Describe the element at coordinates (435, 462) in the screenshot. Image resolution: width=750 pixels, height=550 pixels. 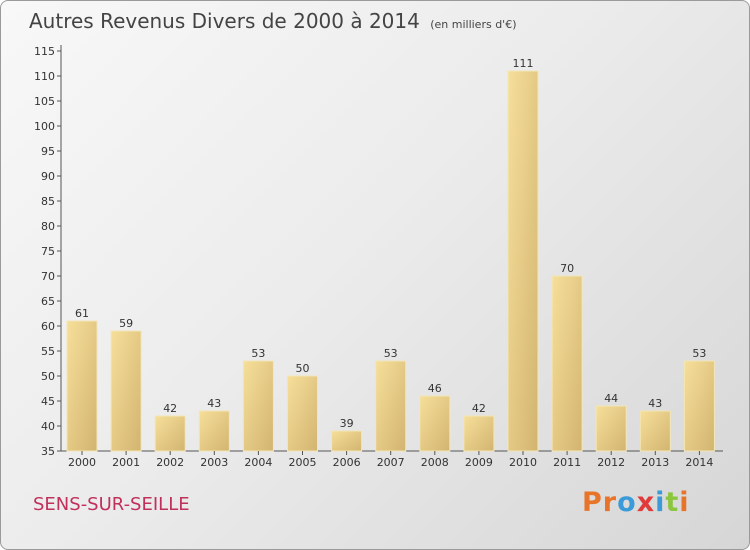
I see `x-tick-label: 2008` at that location.